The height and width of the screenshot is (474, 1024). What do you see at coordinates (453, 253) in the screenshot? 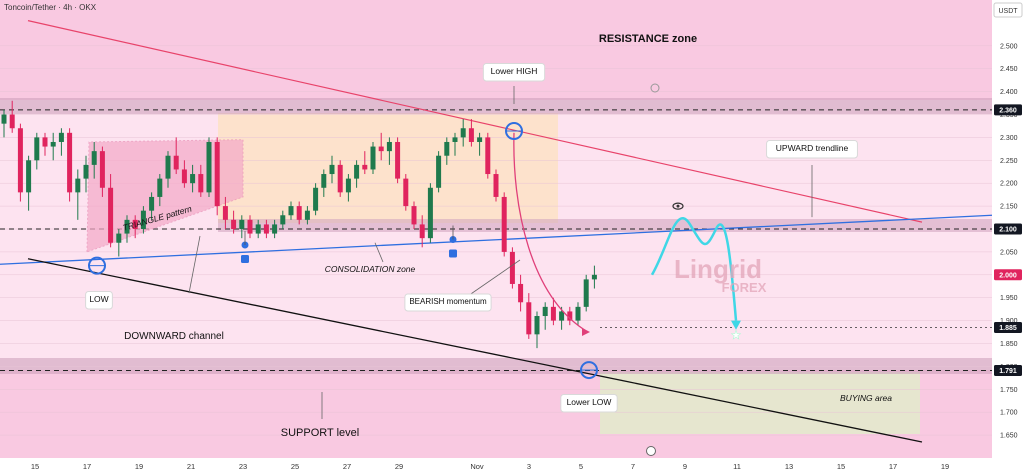
I see `pivot-icon` at bounding box center [453, 253].